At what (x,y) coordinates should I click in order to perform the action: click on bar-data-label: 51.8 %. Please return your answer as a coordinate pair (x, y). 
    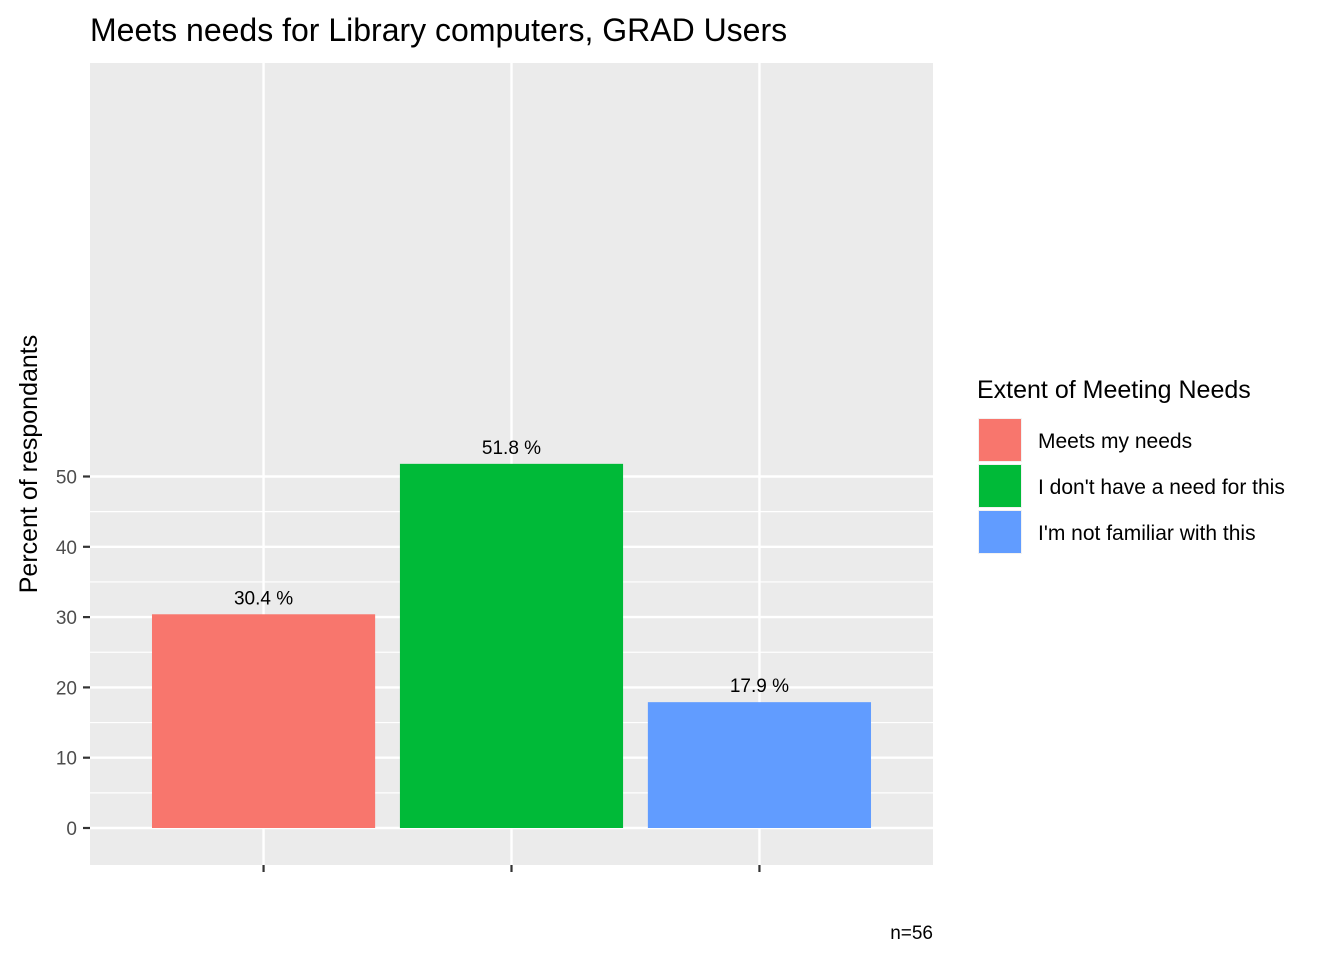
    Looking at the image, I should click on (511, 448).